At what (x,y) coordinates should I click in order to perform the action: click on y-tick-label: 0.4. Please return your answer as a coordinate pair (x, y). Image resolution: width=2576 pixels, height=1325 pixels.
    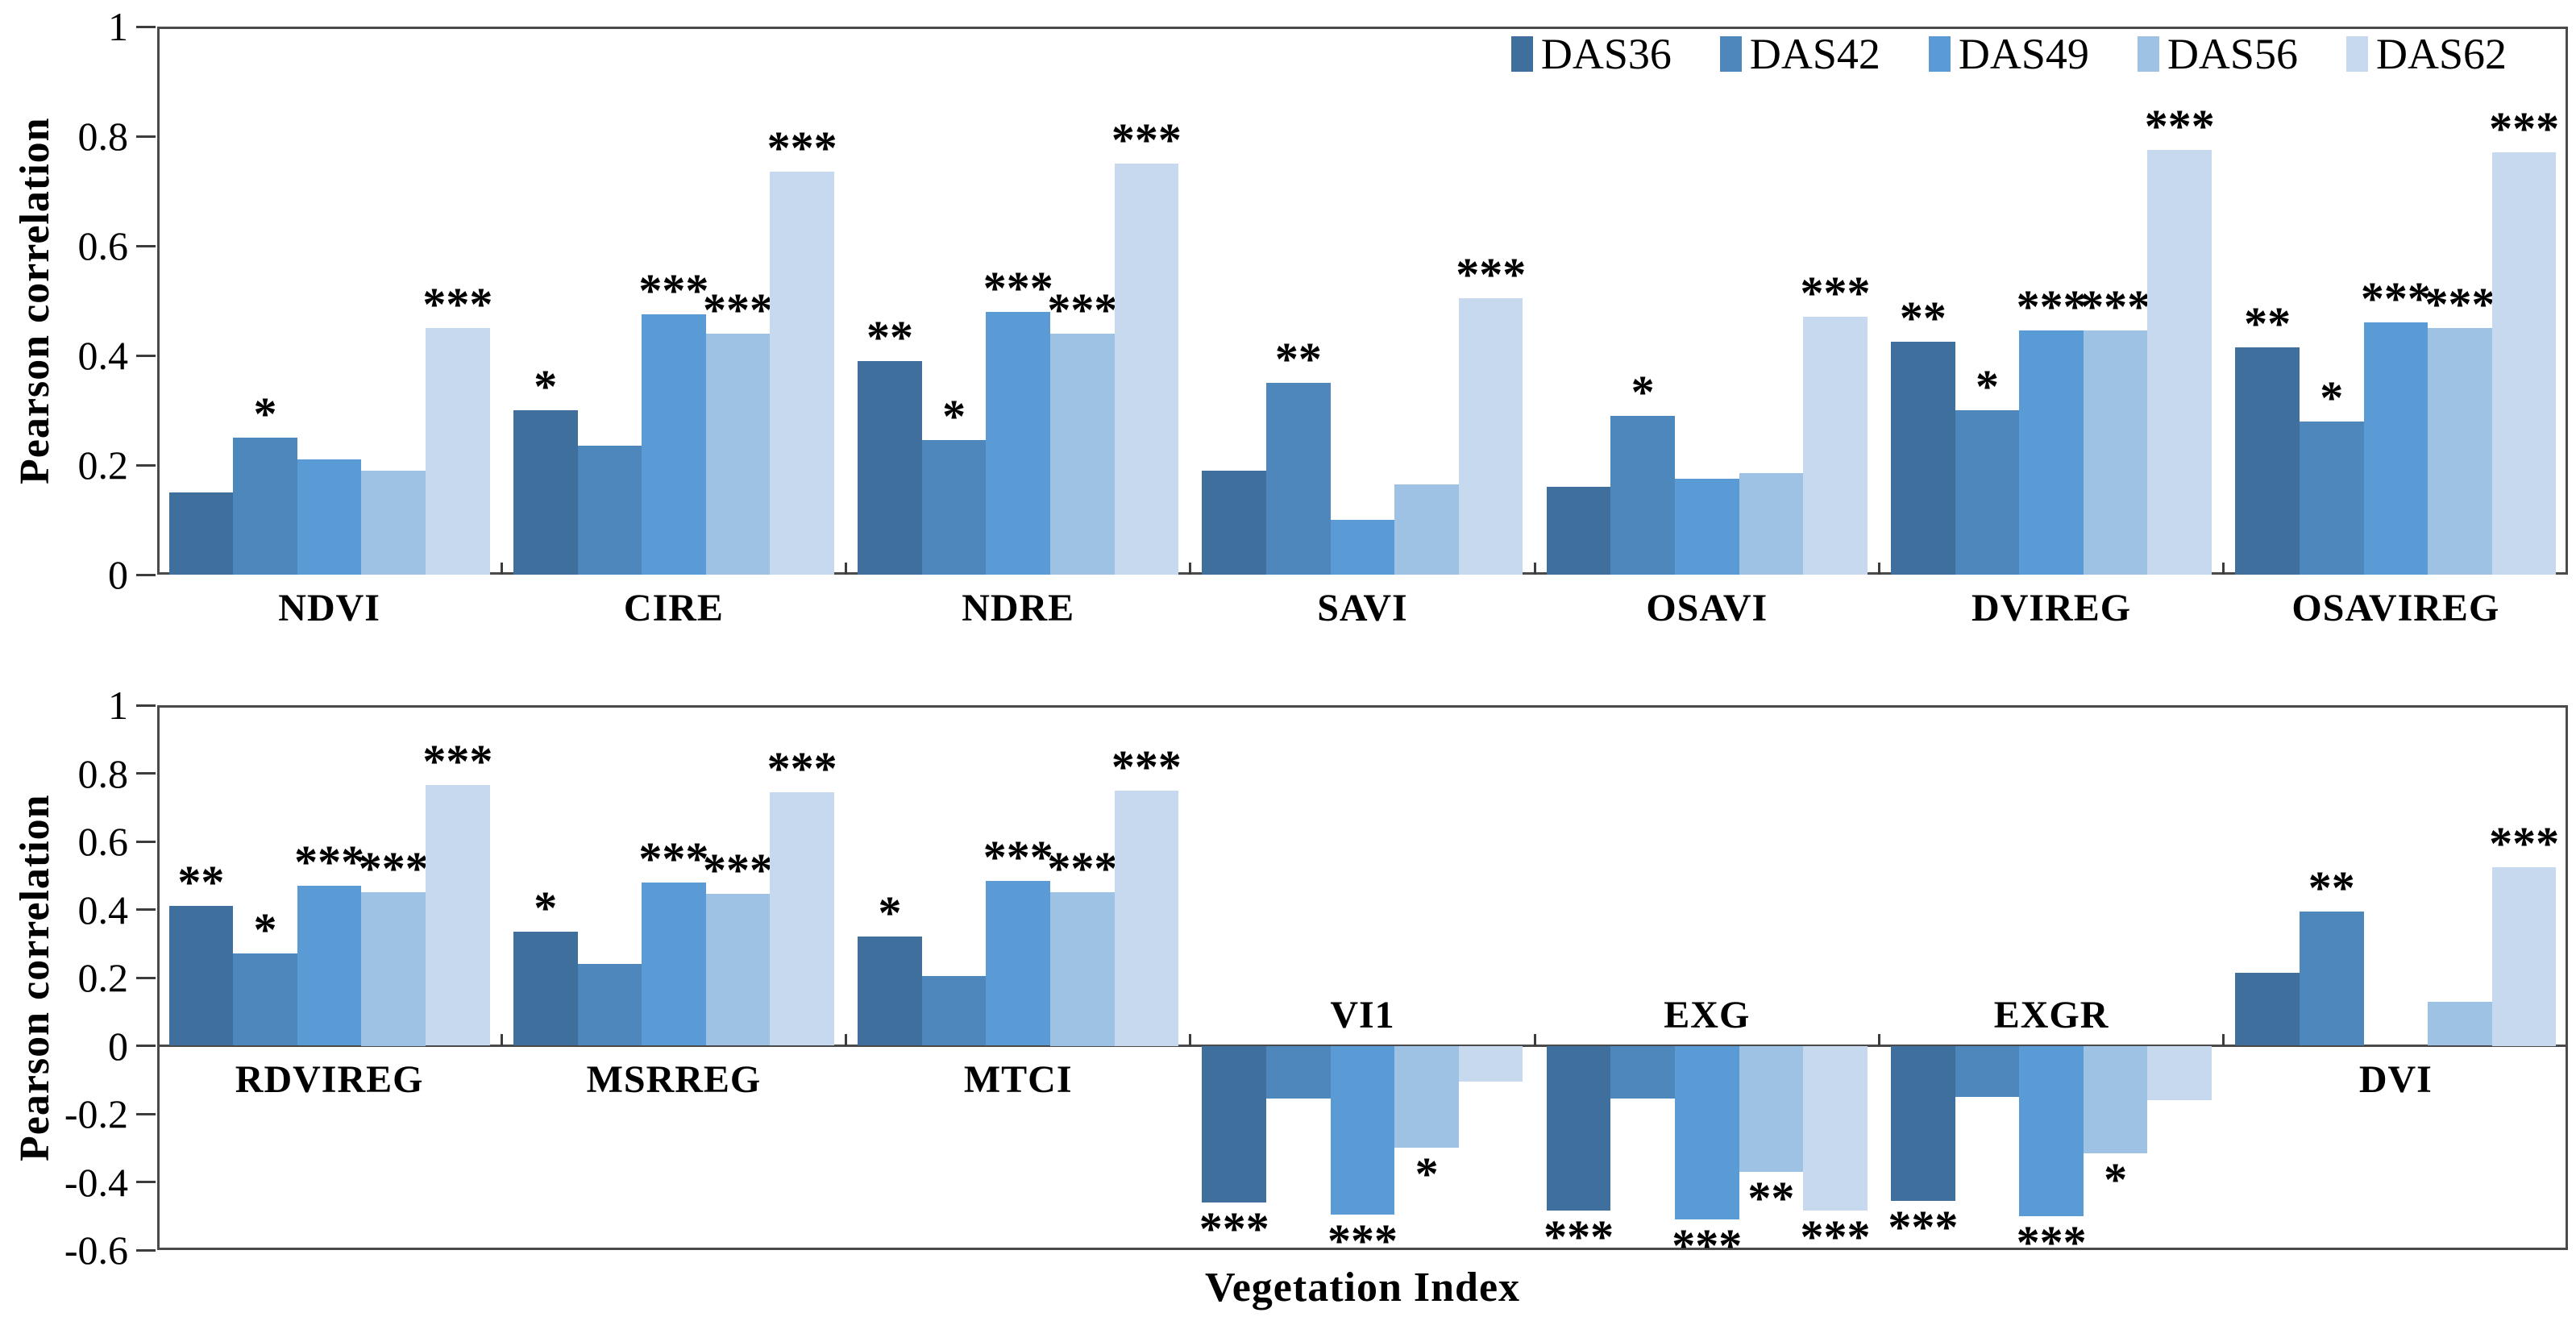
    Looking at the image, I should click on (103, 910).